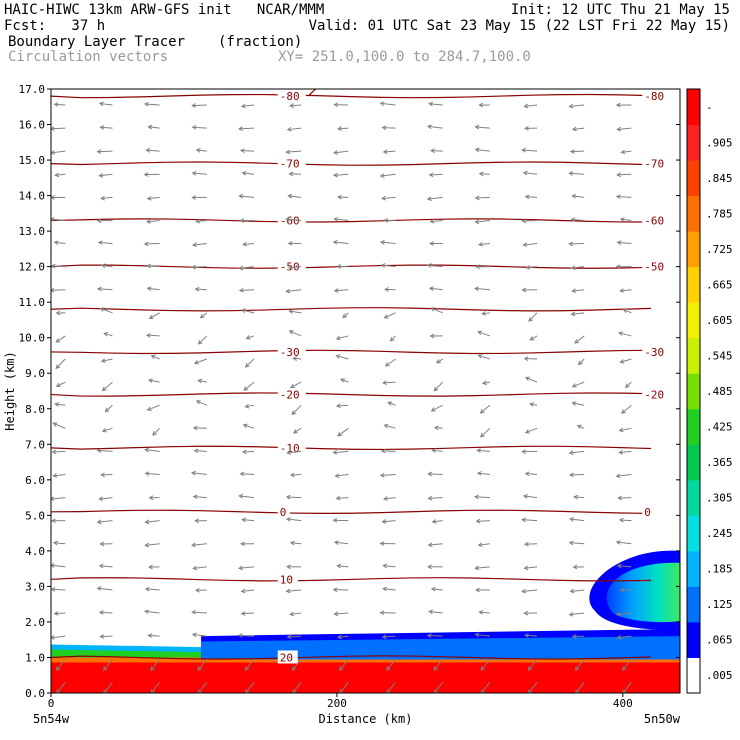 This screenshot has height=740, width=740. I want to click on contour-label: -80, so click(654, 96).